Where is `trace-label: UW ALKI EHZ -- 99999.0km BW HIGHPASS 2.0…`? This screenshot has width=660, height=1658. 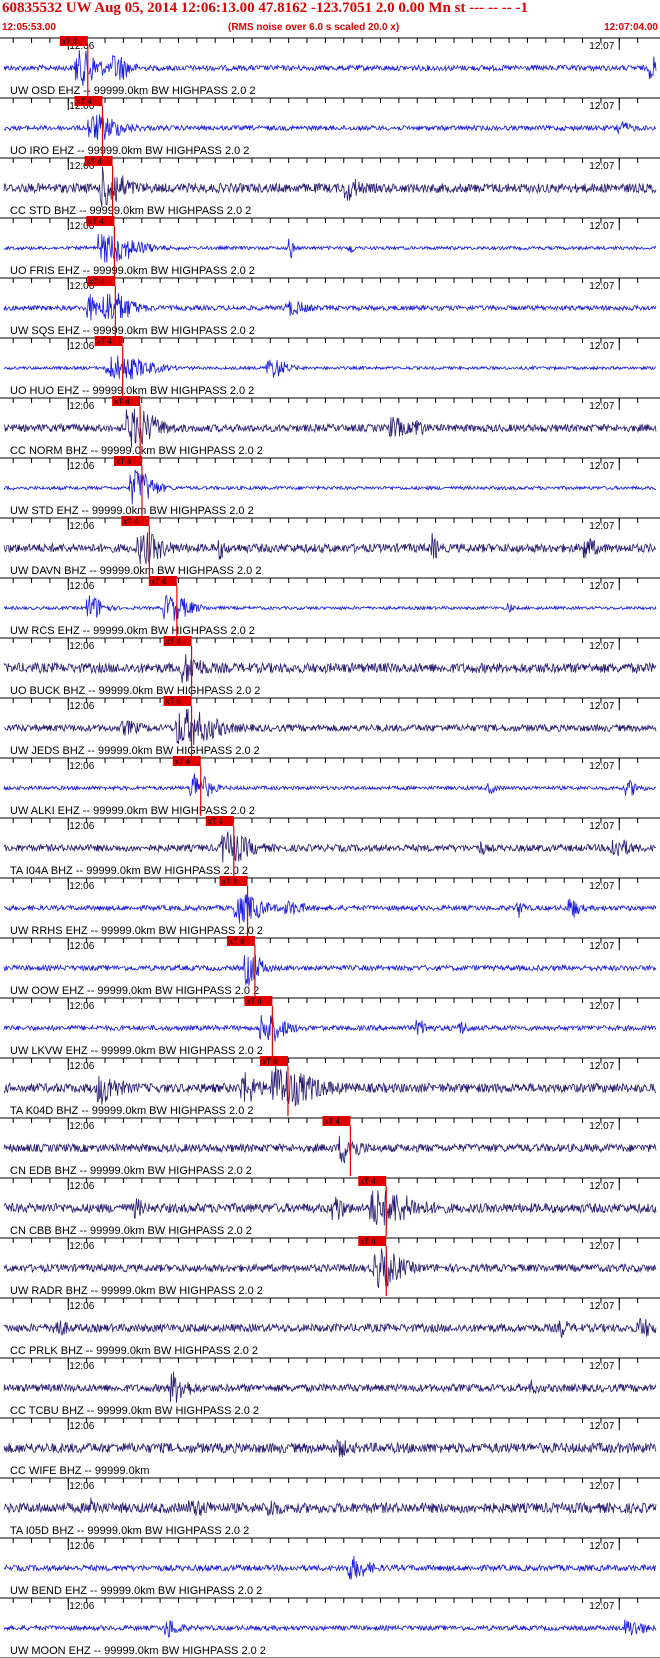 trace-label: UW ALKI EHZ -- 99999.0km BW HIGHPASS 2.0… is located at coordinates (132, 811).